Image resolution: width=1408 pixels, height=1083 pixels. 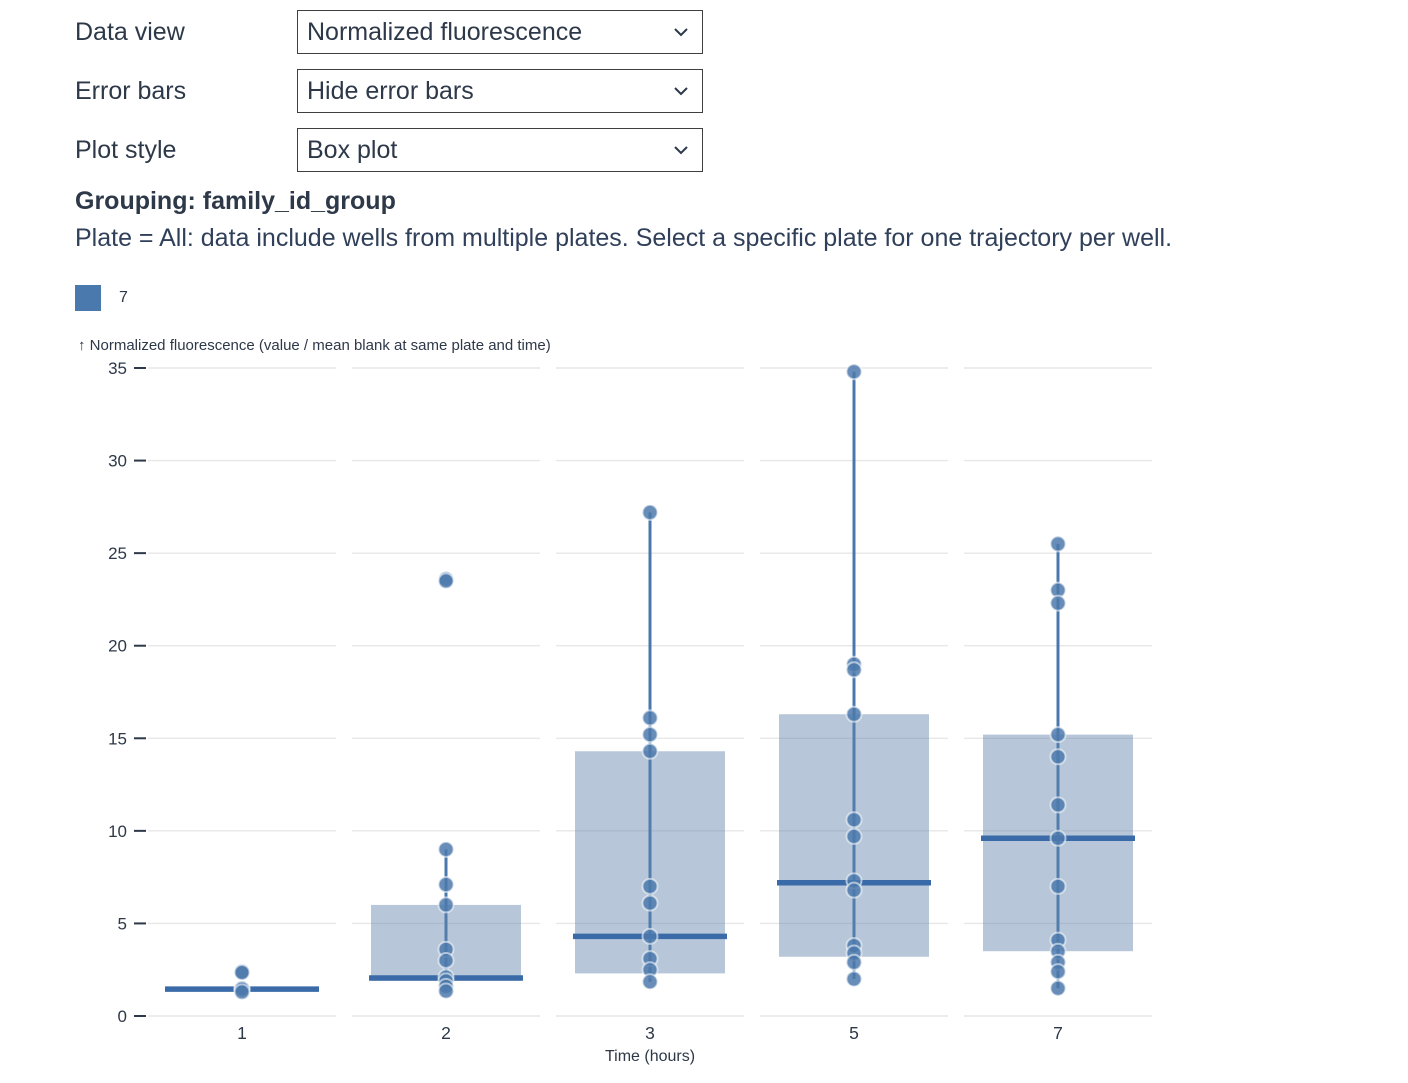 What do you see at coordinates (741, 32) in the screenshot?
I see `control-row-data-view: Data view Normalized fluorescence` at bounding box center [741, 32].